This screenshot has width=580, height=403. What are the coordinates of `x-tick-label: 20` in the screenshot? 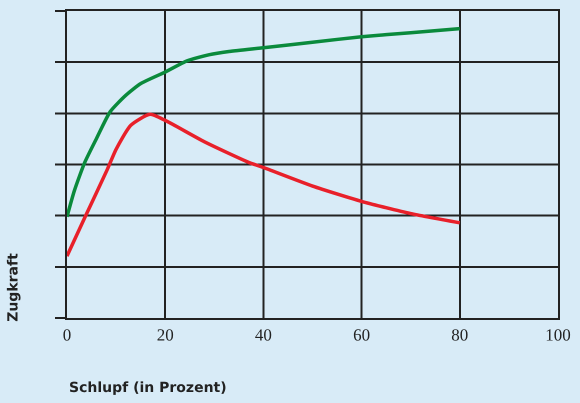 It's located at (165, 334).